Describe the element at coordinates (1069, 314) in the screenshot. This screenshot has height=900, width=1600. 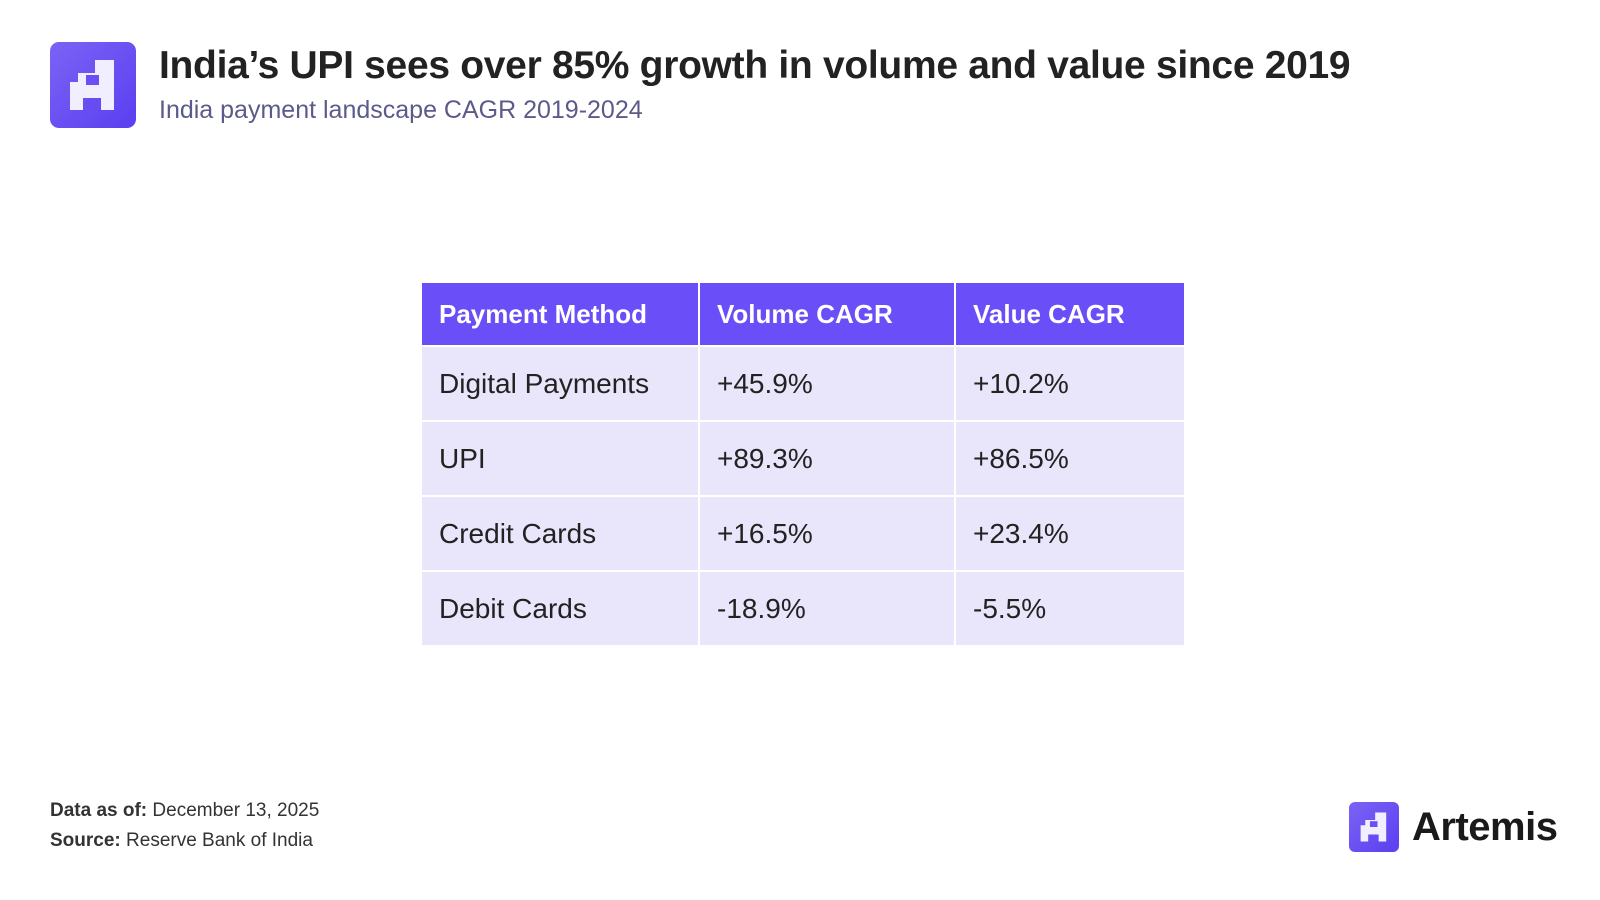
I see `column-header: Value CAGR` at that location.